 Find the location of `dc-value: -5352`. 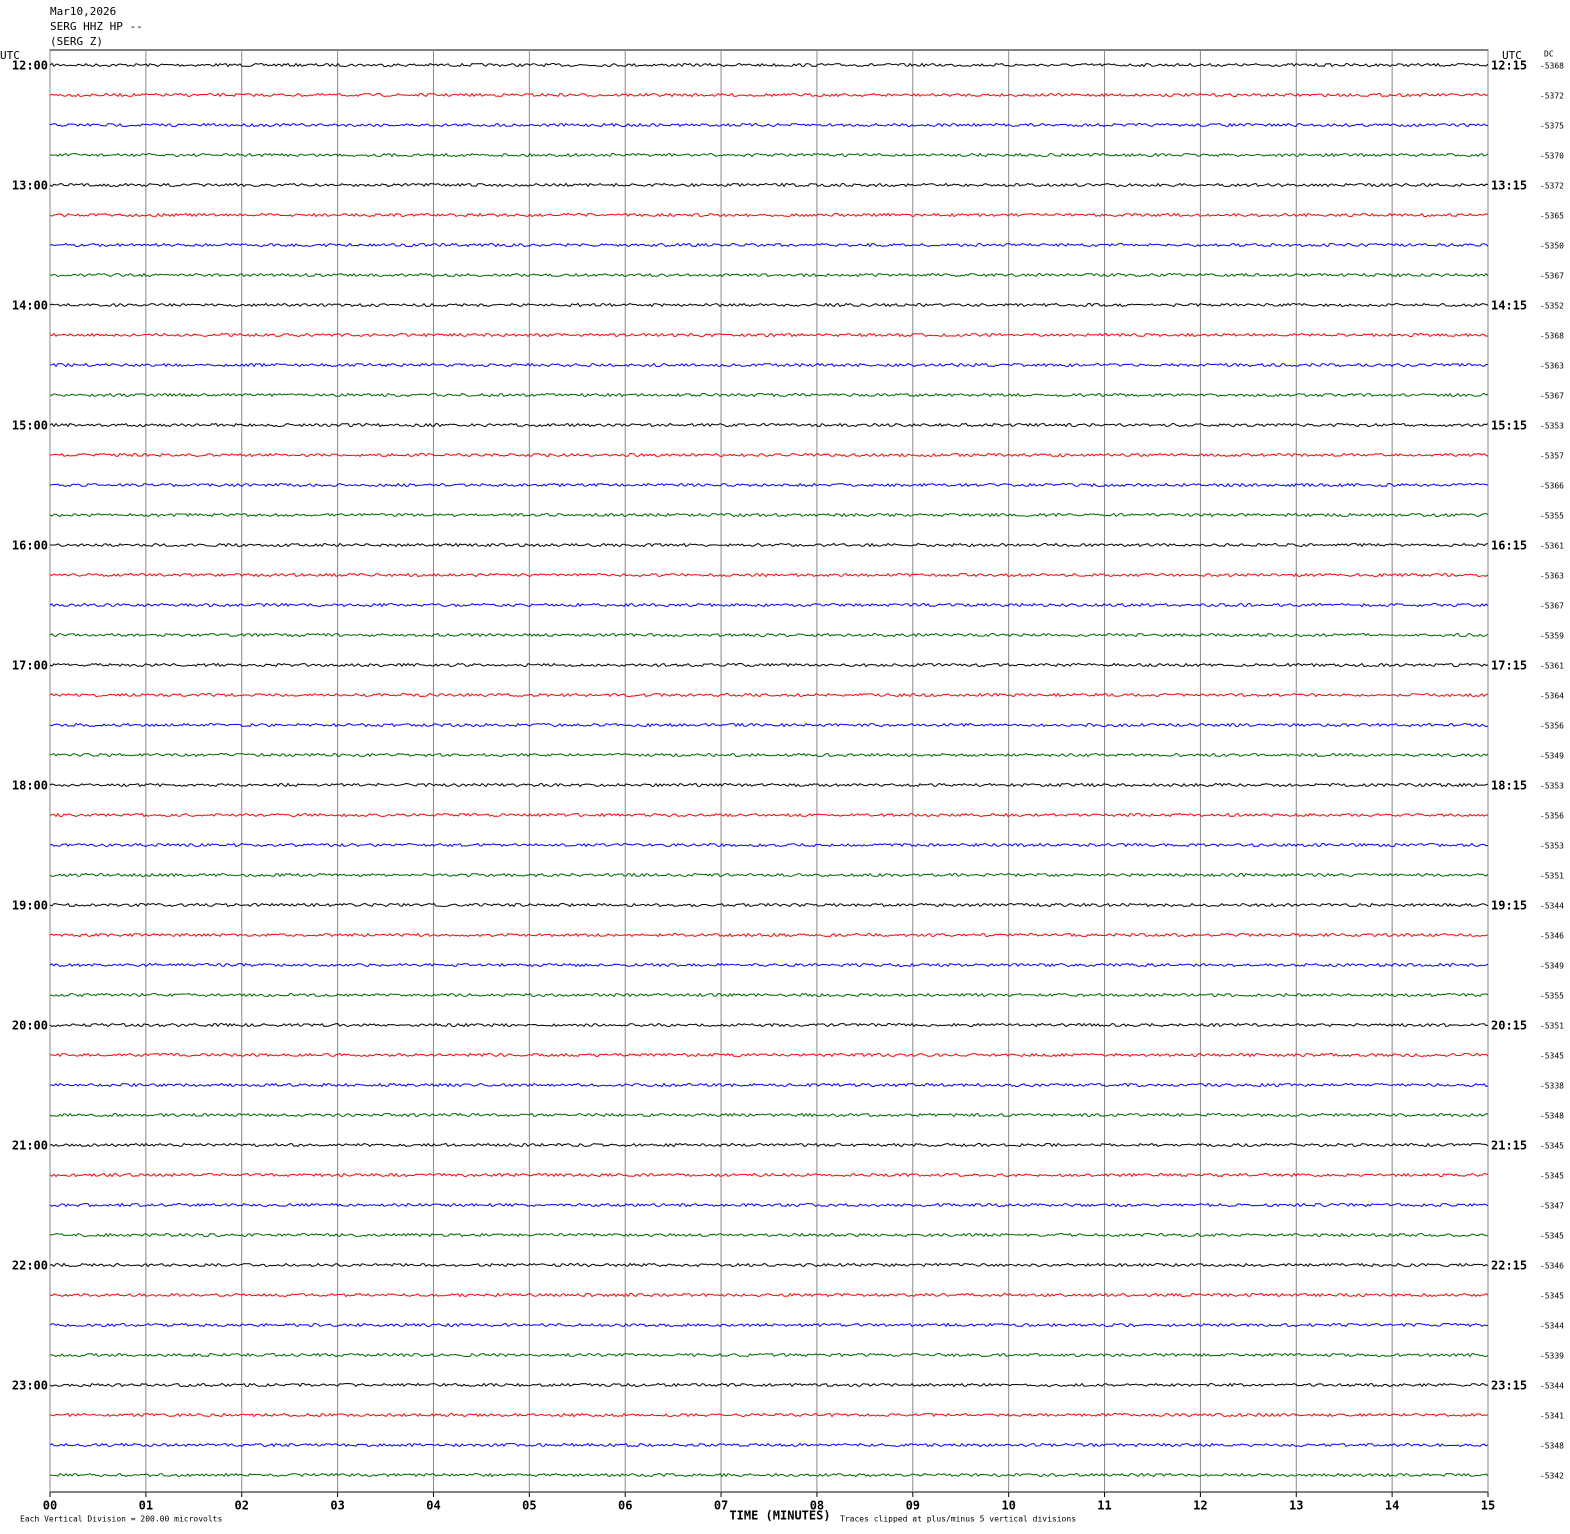

dc-value: -5352 is located at coordinates (1552, 306).